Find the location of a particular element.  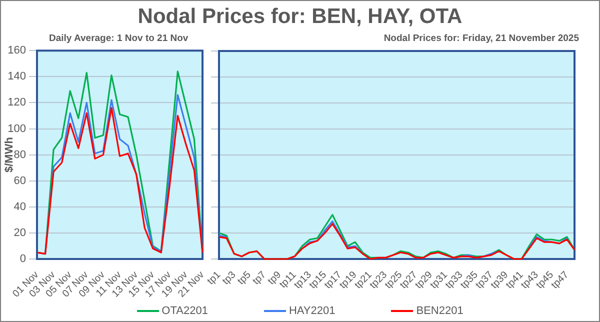

legend-label: BEN2201 is located at coordinates (440, 311).